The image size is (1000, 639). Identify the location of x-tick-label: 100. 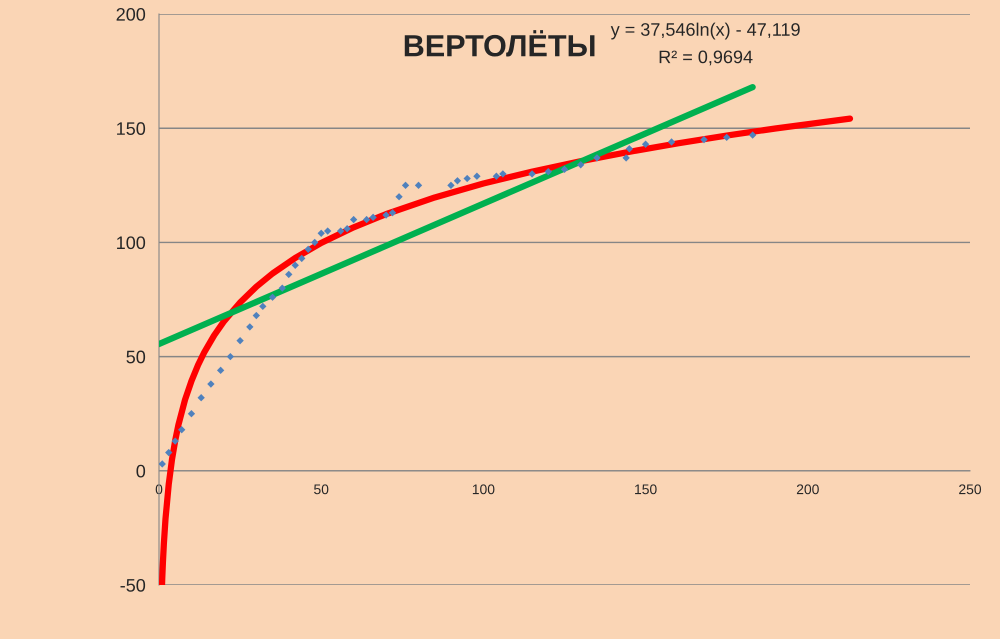
(483, 489).